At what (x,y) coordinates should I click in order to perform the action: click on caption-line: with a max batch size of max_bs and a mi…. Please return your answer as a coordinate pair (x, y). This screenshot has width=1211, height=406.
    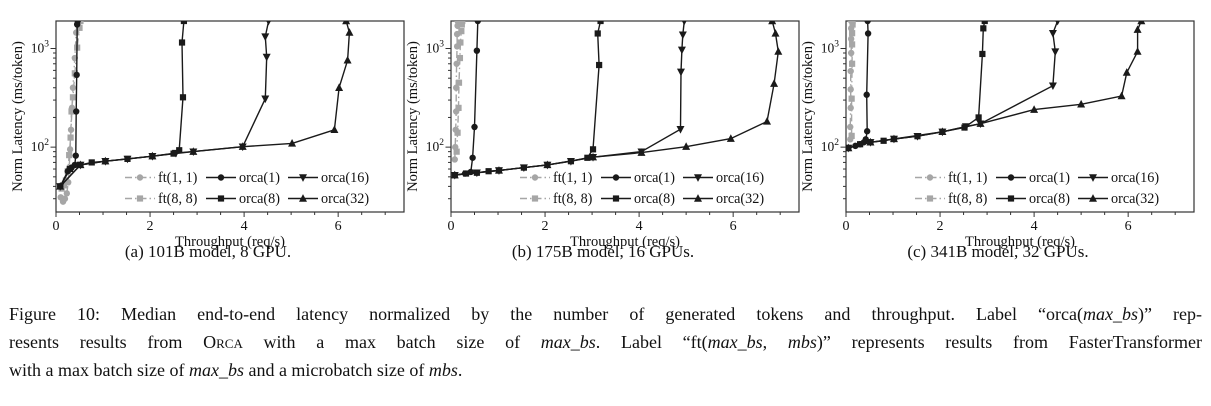
    Looking at the image, I should click on (236, 370).